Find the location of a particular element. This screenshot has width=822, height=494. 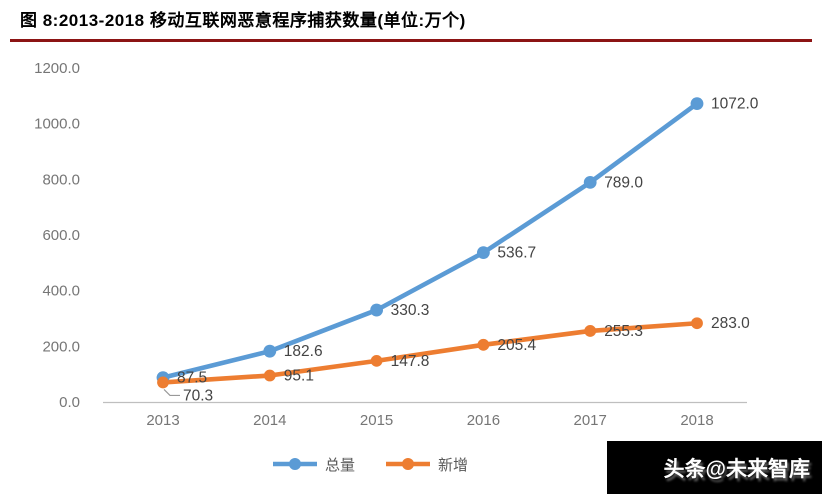

x-tick-label: 2018 is located at coordinates (696, 420).